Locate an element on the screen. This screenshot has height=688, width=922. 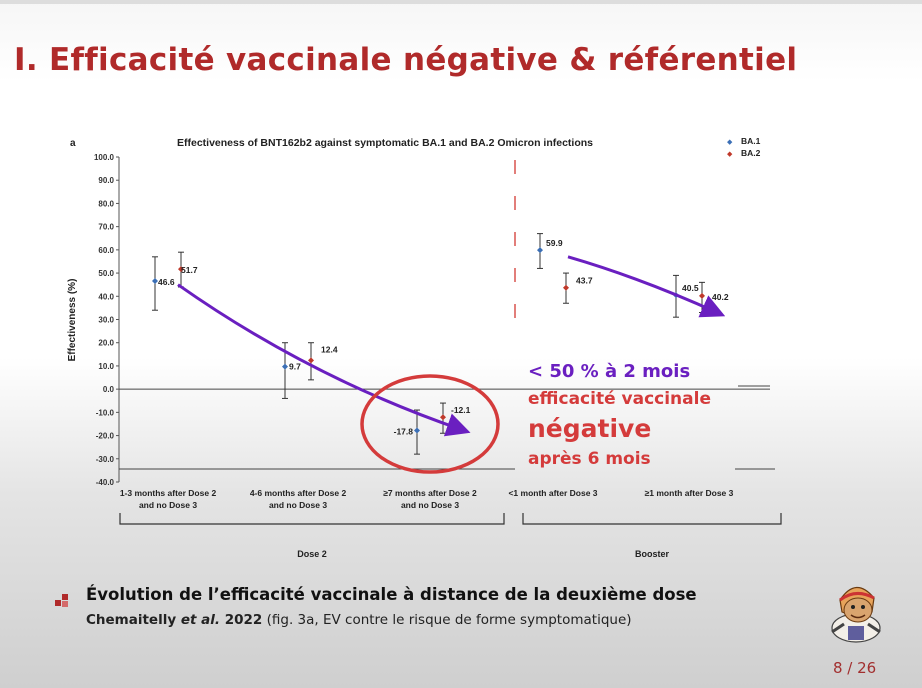
trend-arrow-dose2 is located at coordinates (324, 360).